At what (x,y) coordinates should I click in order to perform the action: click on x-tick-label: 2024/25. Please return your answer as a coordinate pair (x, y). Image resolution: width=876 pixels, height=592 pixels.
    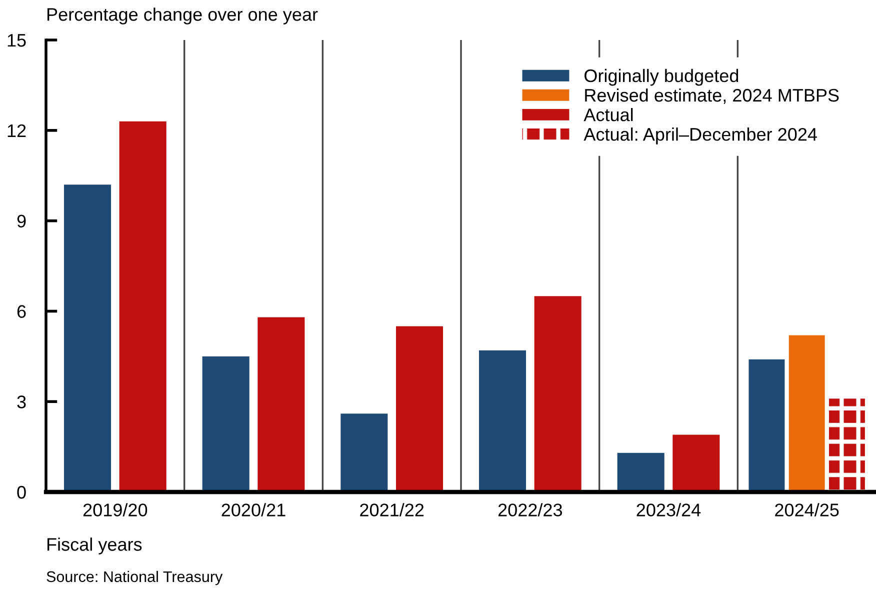
    Looking at the image, I should click on (807, 509).